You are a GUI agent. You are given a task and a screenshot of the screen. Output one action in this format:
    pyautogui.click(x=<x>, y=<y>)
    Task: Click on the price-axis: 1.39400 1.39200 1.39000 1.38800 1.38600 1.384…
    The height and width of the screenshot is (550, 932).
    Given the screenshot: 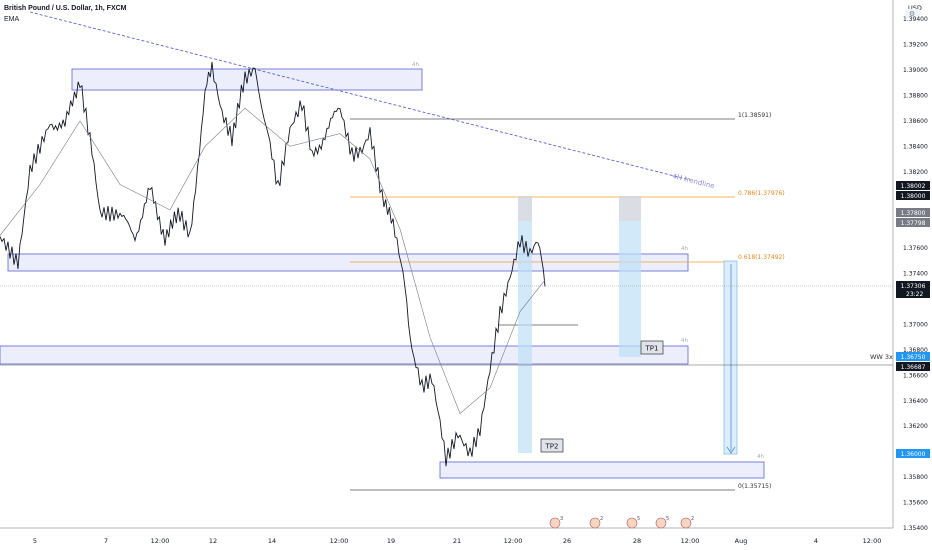 What is the action you would take?
    pyautogui.click(x=915, y=274)
    